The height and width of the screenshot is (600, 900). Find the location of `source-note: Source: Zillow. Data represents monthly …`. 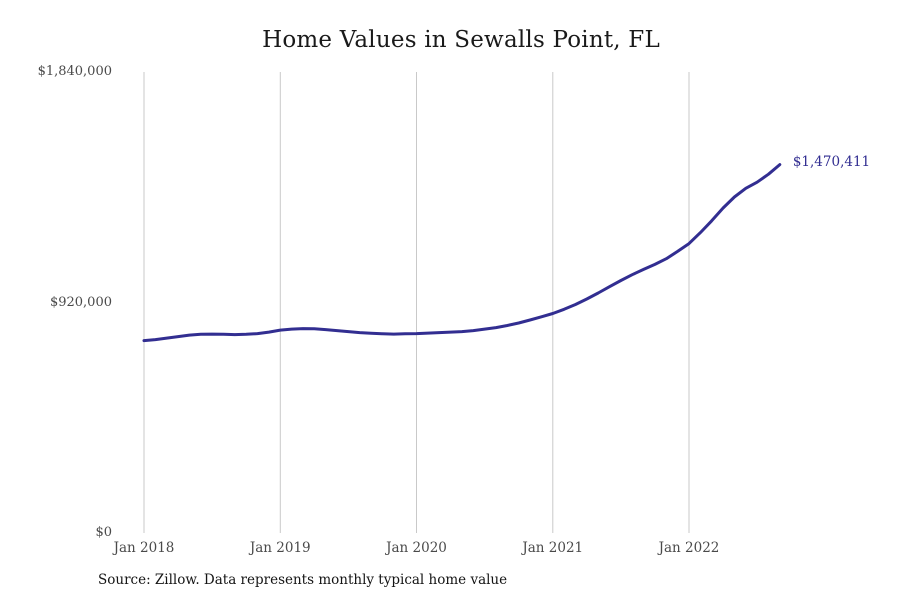

source-note: Source: Zillow. Data represents monthly … is located at coordinates (303, 580).